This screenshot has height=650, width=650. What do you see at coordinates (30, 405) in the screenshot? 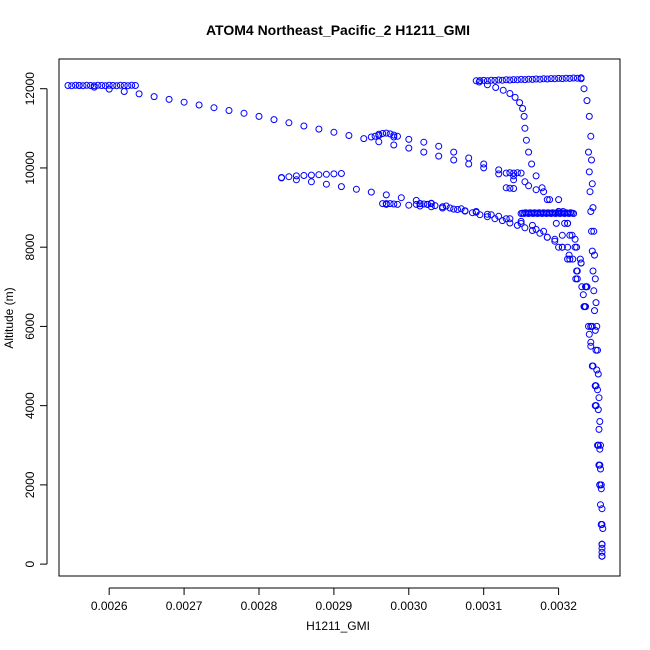
I see `y-tick-label: 4000` at bounding box center [30, 405].